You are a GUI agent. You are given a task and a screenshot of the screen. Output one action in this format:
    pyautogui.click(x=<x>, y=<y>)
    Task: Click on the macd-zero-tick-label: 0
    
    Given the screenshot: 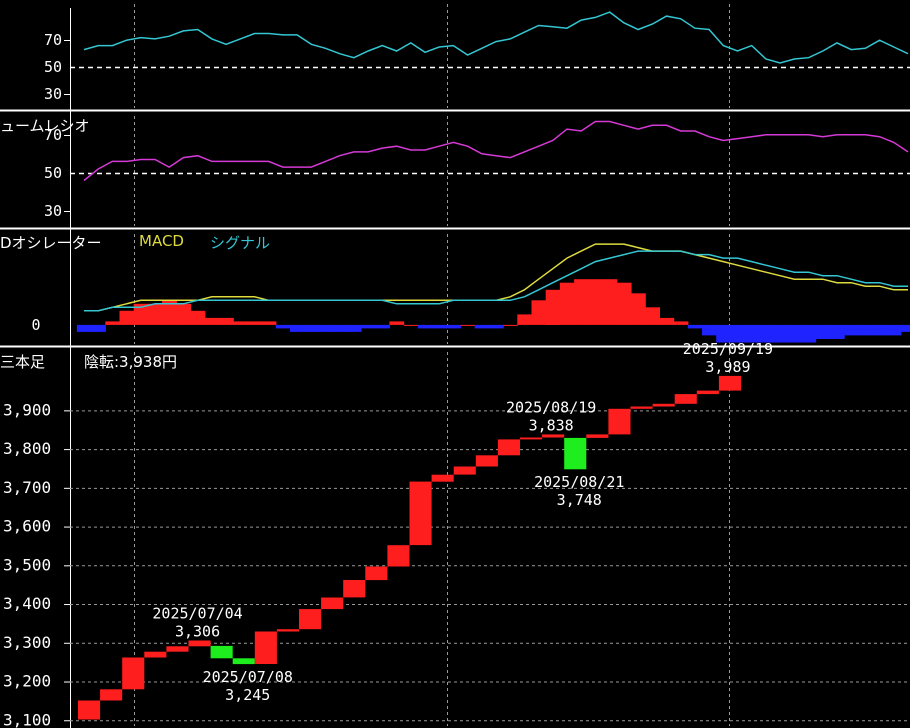 What is the action you would take?
    pyautogui.click(x=35, y=325)
    